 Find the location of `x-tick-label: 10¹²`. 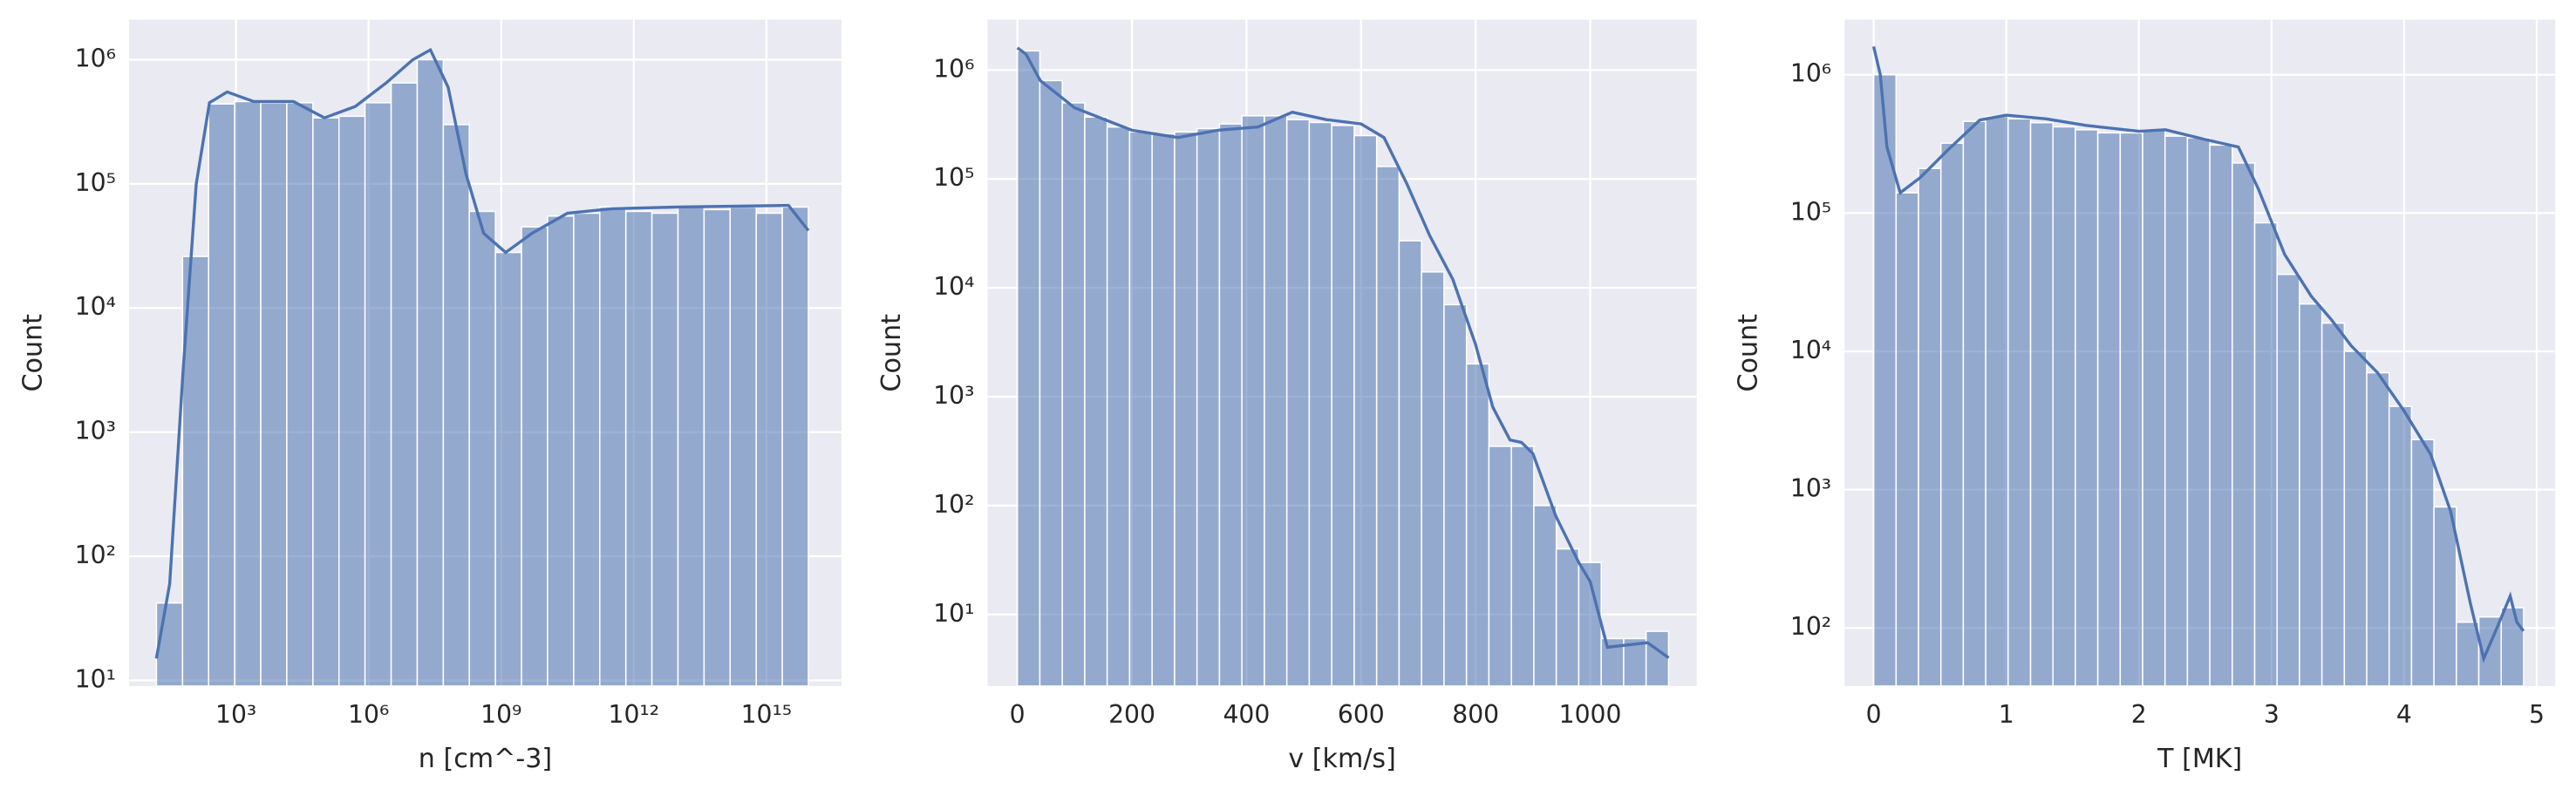

x-tick-label: 10¹² is located at coordinates (634, 714).